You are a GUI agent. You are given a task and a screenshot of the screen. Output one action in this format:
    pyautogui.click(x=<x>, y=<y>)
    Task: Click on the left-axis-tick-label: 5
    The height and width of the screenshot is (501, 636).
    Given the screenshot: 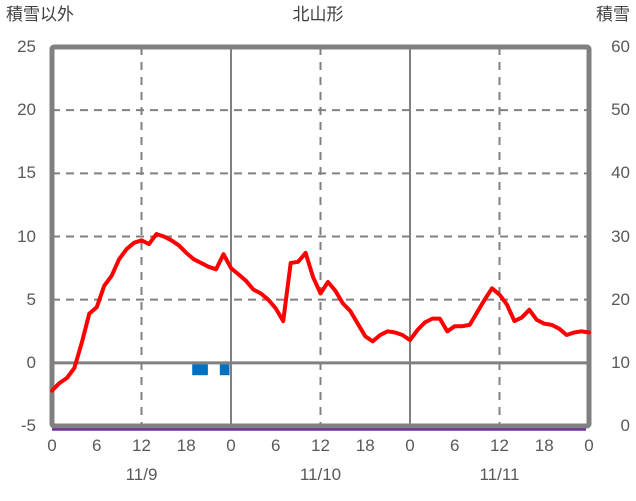 What is the action you would take?
    pyautogui.click(x=31, y=299)
    